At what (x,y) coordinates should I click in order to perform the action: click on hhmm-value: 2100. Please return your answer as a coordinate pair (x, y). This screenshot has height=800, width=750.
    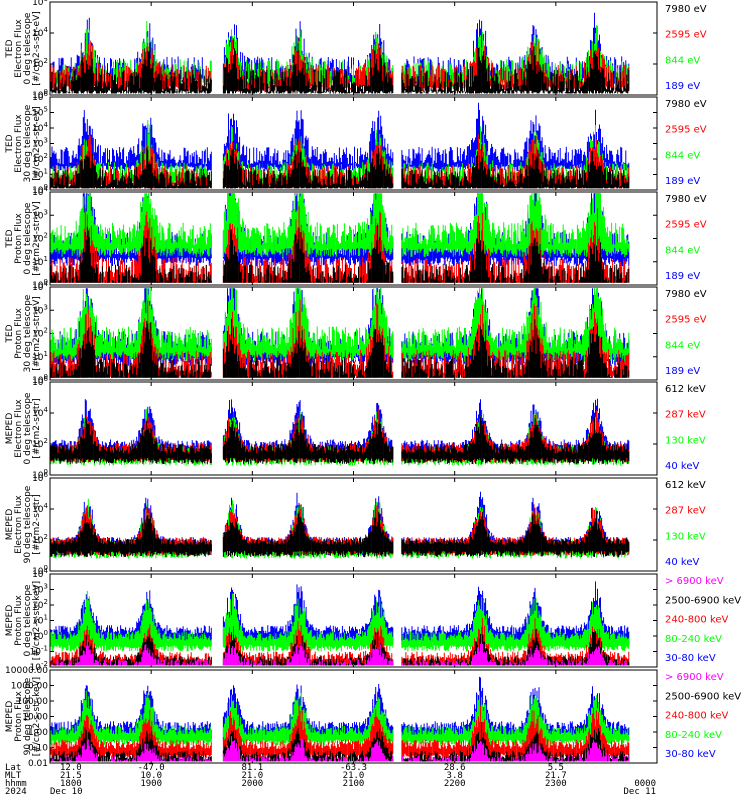
    Looking at the image, I should click on (354, 784).